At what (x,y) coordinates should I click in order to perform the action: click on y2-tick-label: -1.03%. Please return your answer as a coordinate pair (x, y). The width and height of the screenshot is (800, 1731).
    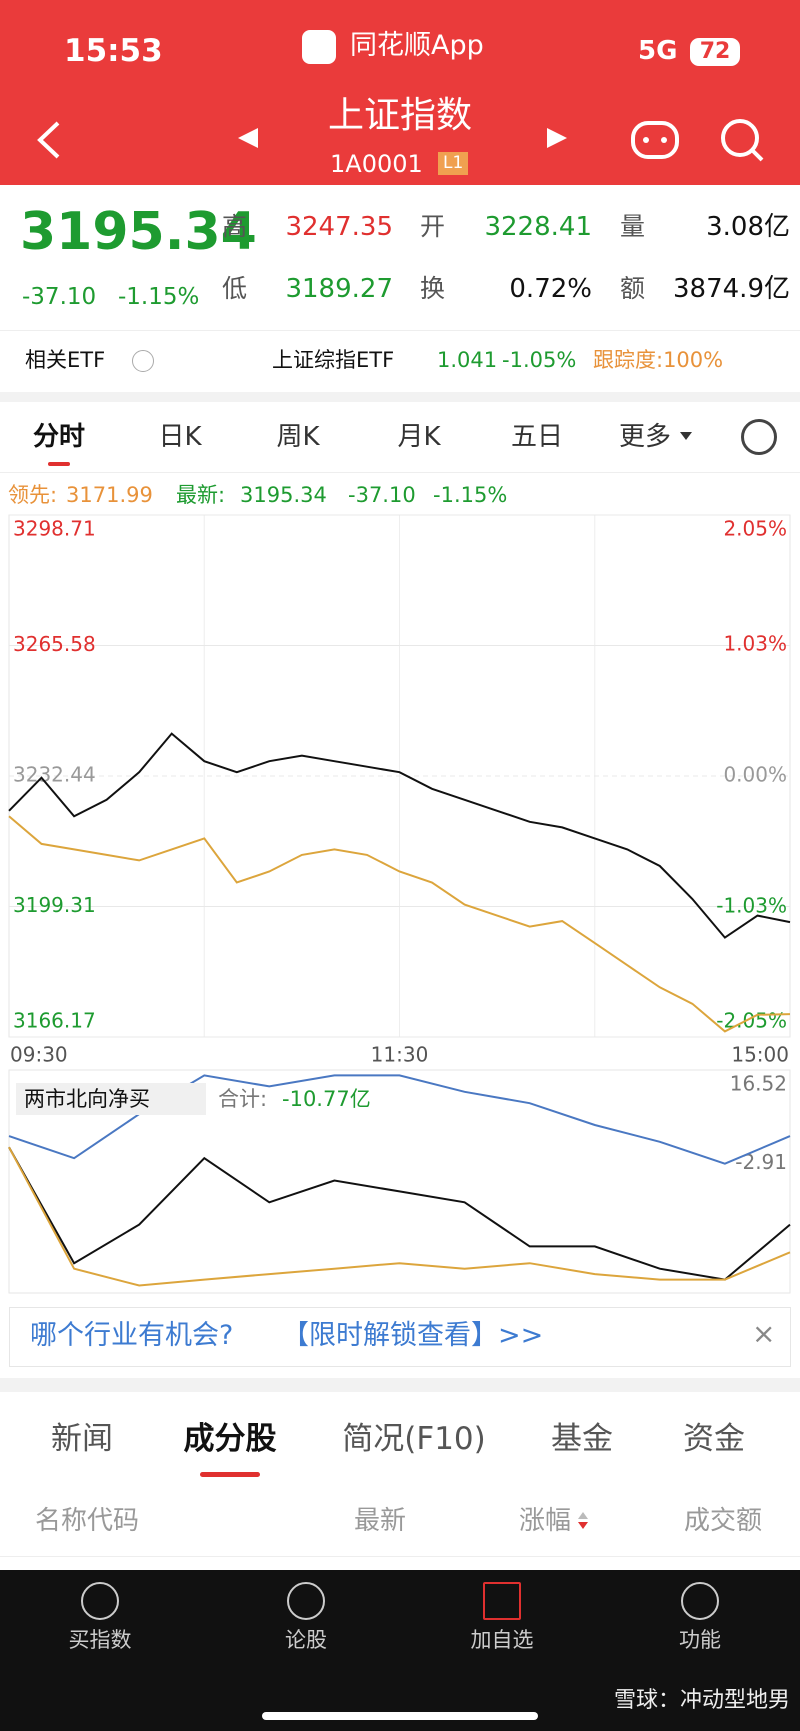
    Looking at the image, I should click on (751, 906).